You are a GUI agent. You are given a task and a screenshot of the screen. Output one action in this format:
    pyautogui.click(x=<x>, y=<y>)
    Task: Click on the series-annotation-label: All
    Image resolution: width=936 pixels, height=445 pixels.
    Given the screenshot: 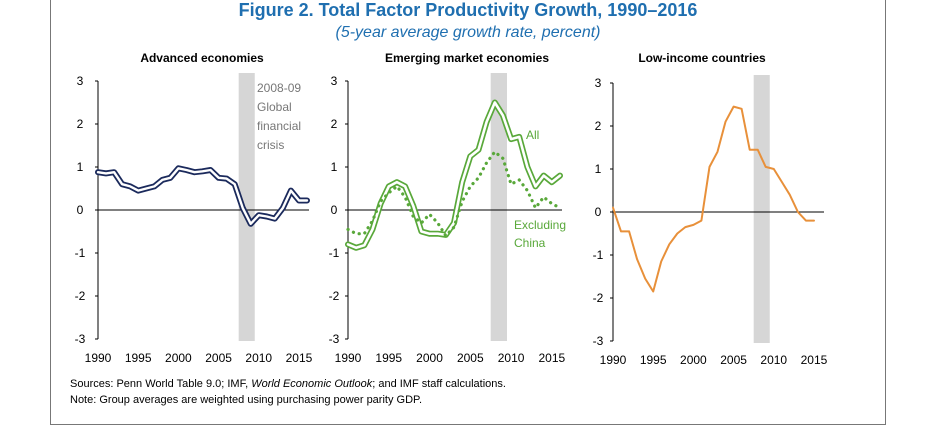 What is the action you would take?
    pyautogui.click(x=532, y=135)
    